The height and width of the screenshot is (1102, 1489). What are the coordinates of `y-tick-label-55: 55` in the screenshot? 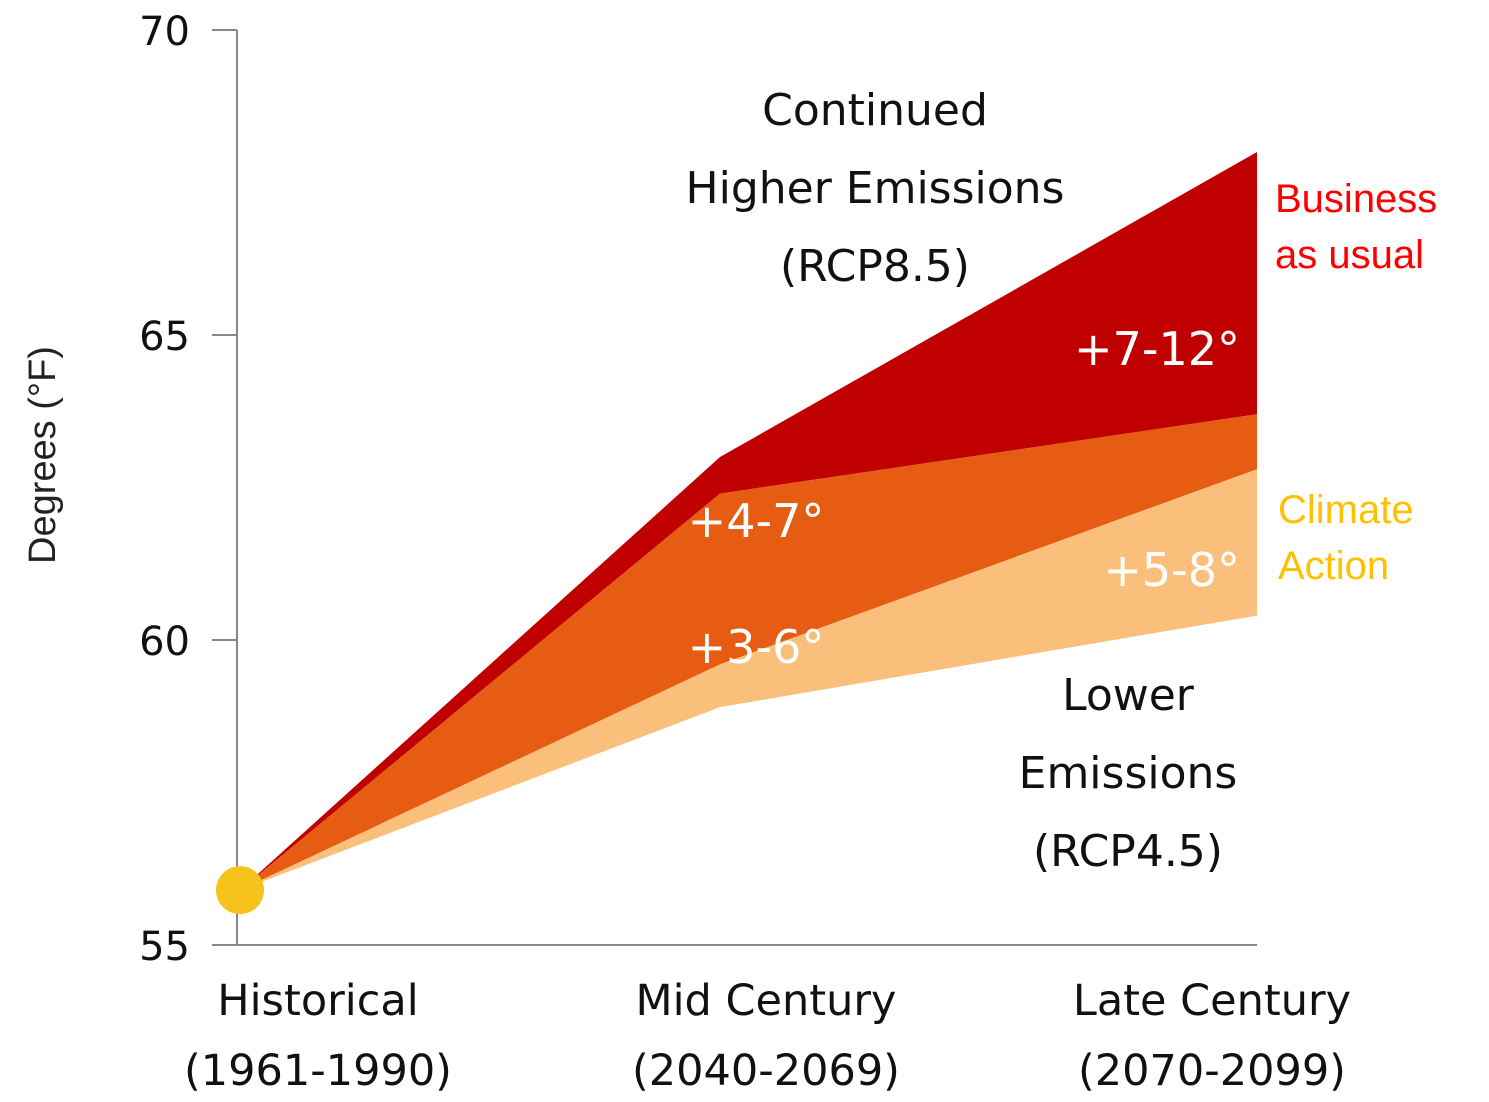 It's located at (164, 947).